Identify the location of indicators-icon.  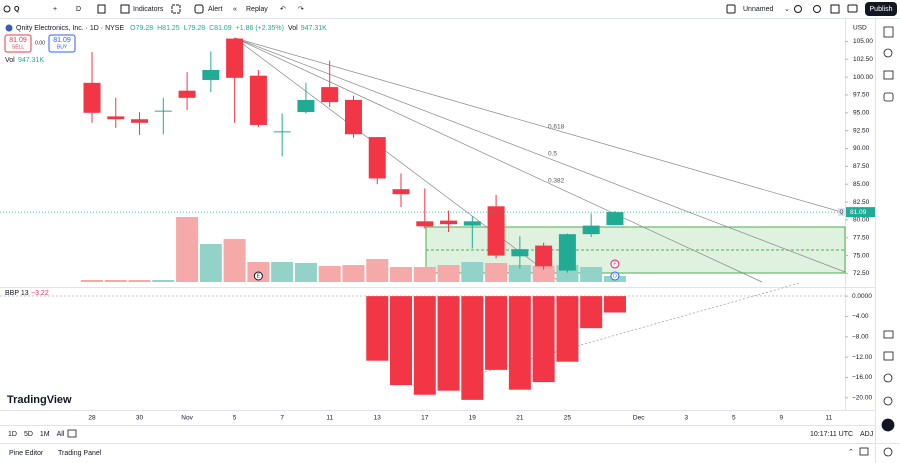
(125, 9).